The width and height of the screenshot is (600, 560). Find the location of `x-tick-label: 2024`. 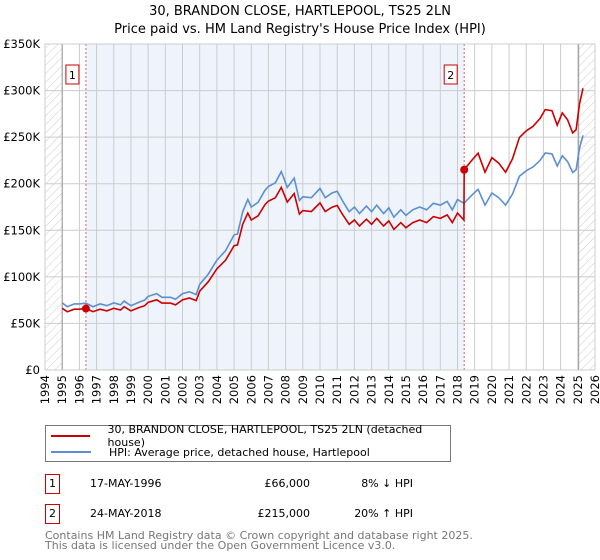

x-tick-label: 2024 is located at coordinates (561, 389).